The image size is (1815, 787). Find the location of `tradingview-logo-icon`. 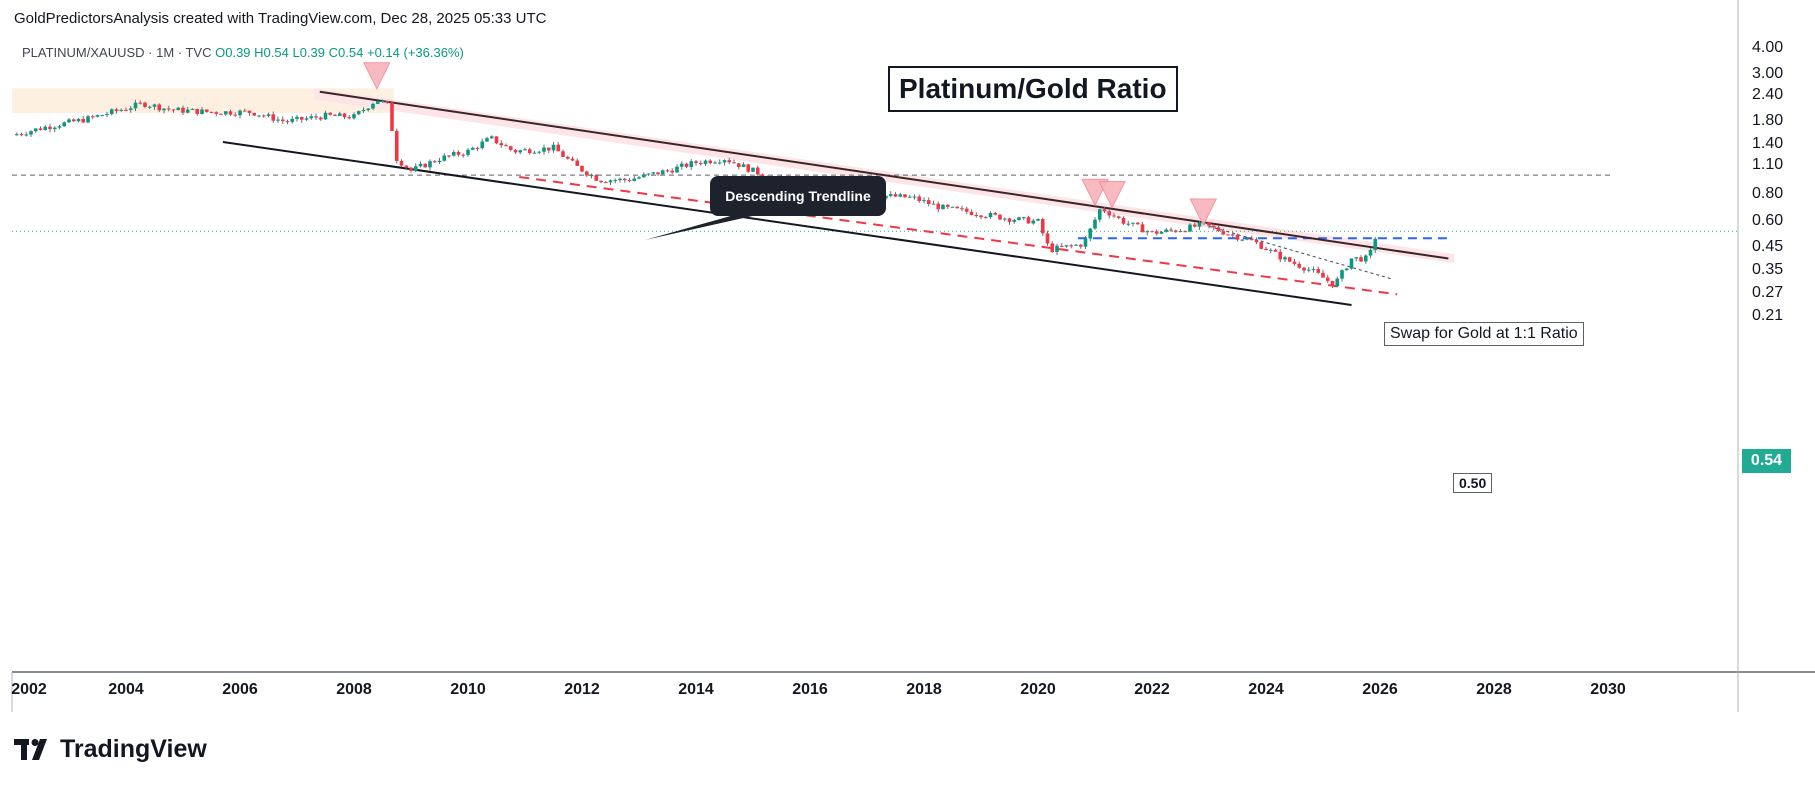

tradingview-logo-icon is located at coordinates (30, 749).